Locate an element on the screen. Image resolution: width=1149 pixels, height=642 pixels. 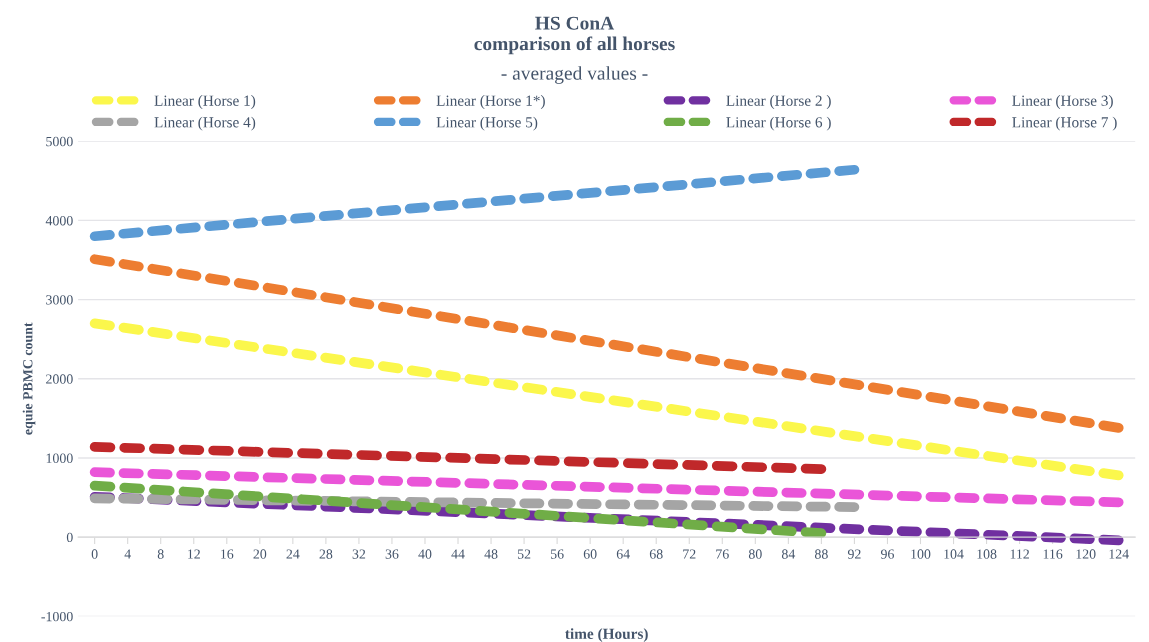
x-tick-label: 48 is located at coordinates (491, 554).